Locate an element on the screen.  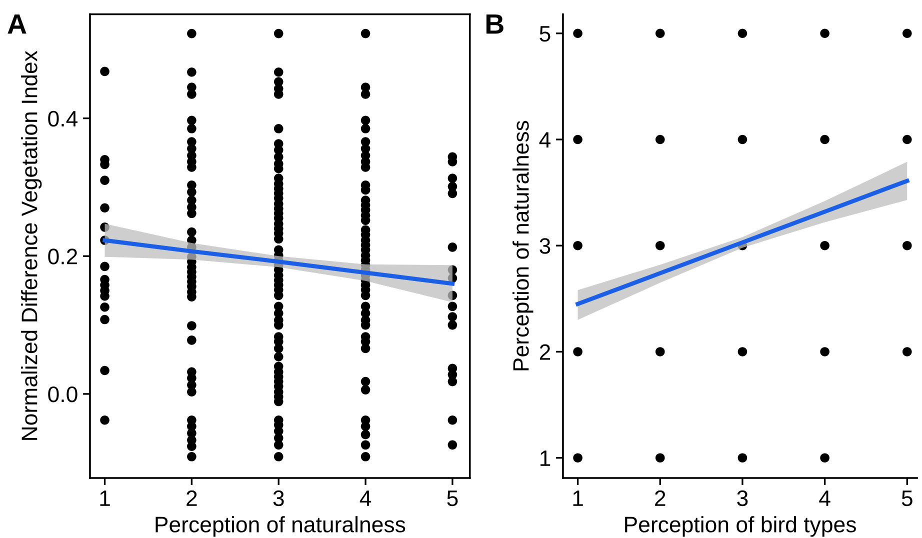
y-tick-label: 4 is located at coordinates (545, 140).